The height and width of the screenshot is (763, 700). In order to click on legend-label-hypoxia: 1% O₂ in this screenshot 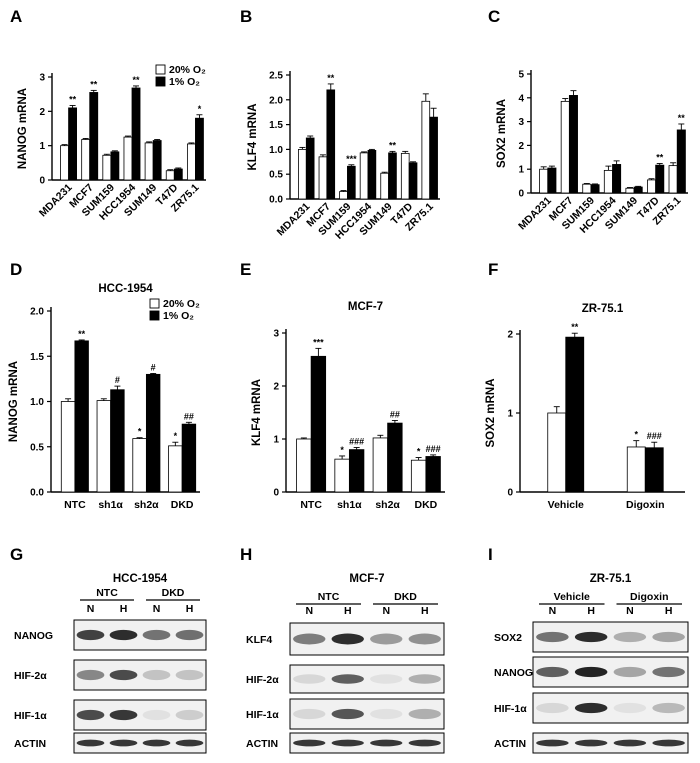, I will do `click(184, 82)`.